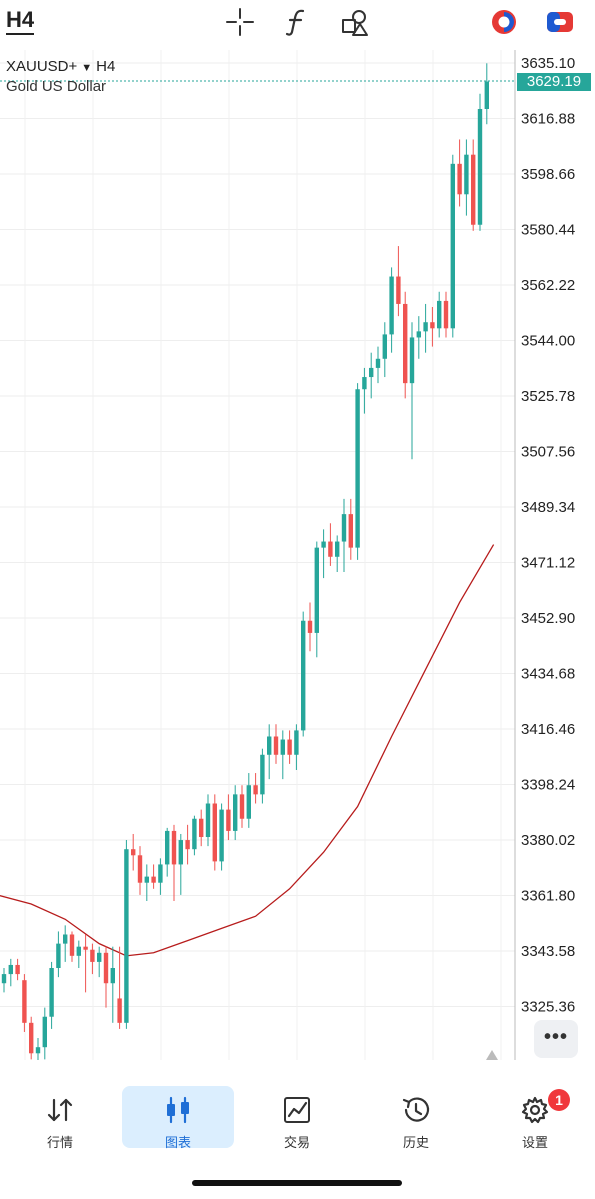 The width and height of the screenshot is (595, 1199). Describe the element at coordinates (548, 1007) in the screenshot. I see `y-tick-label: 3325.36` at that location.